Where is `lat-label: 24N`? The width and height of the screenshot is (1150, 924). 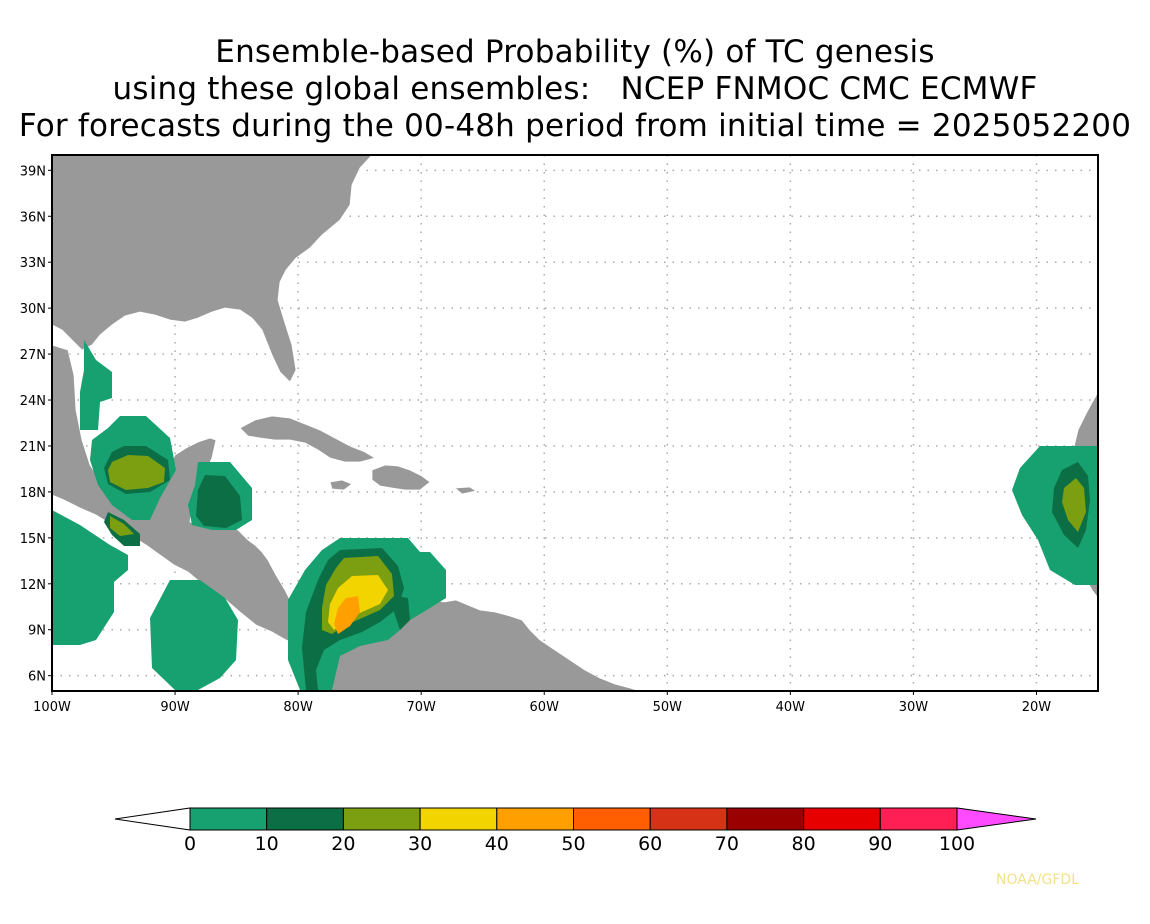
lat-label: 24N is located at coordinates (33, 401).